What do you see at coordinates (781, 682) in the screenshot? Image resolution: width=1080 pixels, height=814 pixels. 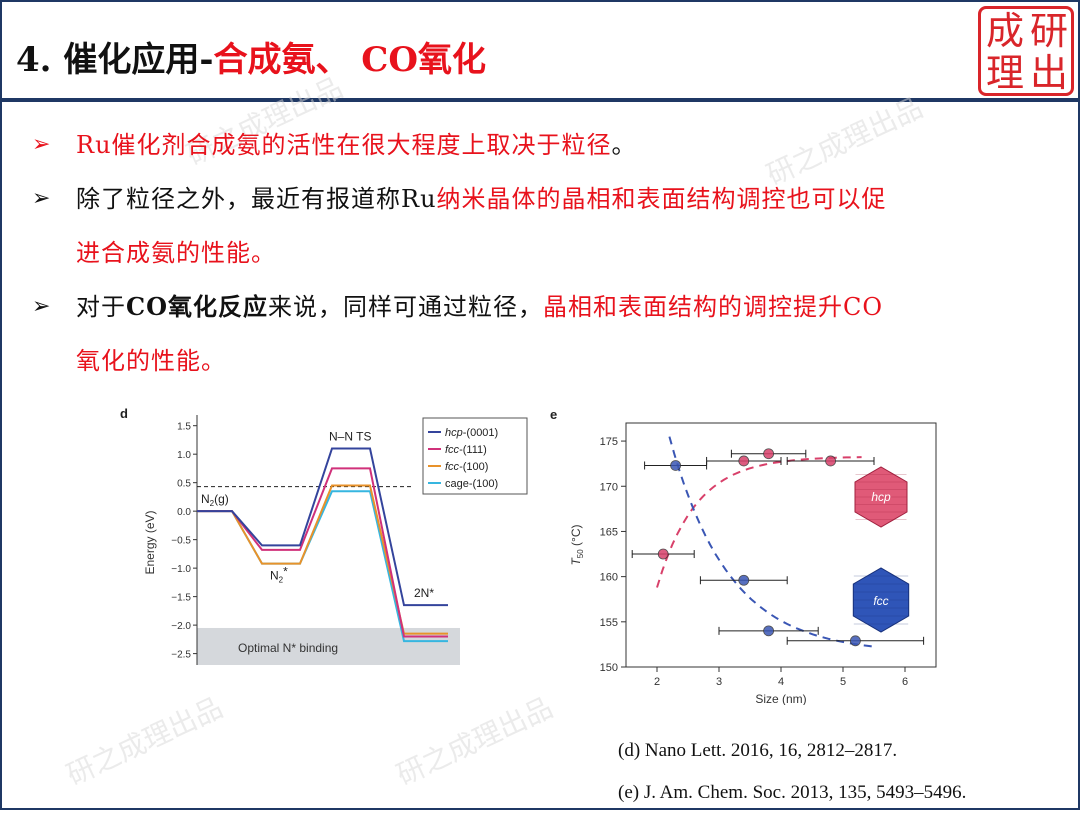 I see `x-tick-label: 4` at bounding box center [781, 682].